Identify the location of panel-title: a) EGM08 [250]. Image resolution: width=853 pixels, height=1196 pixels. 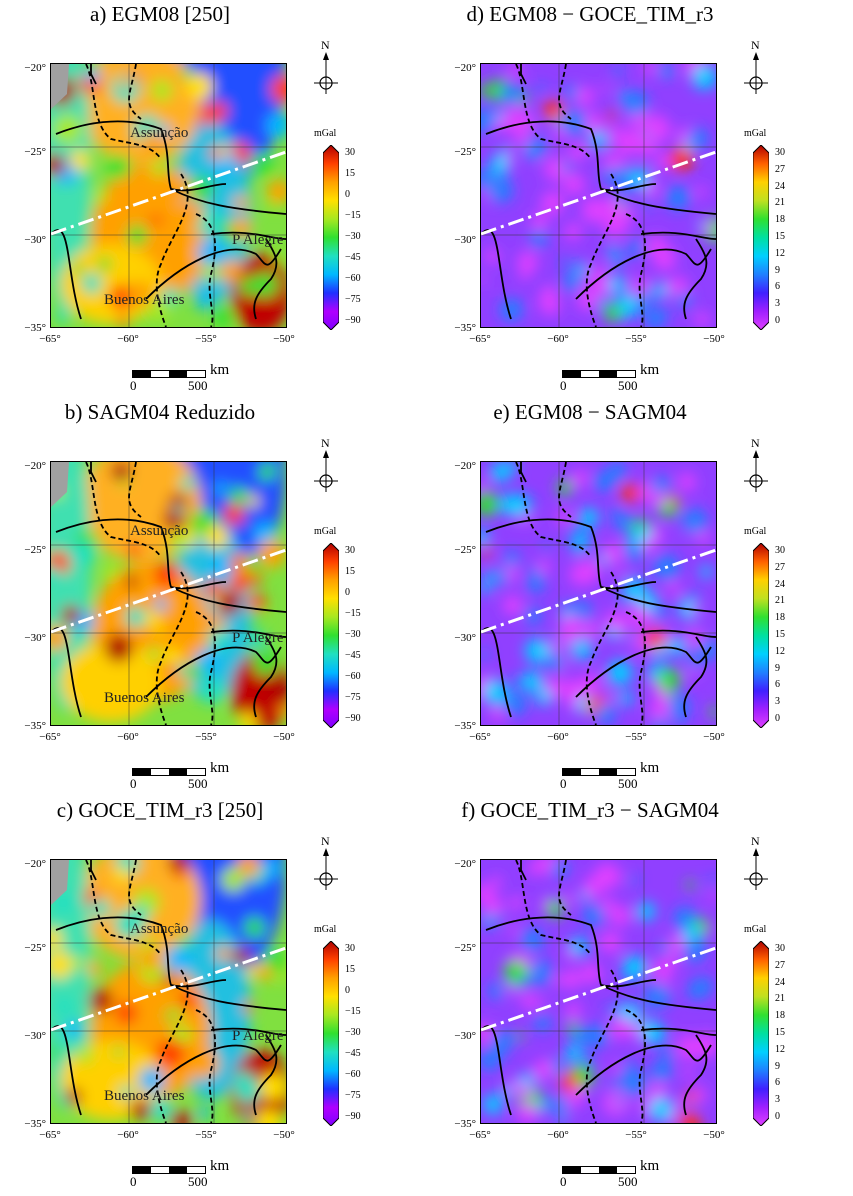
(160, 14).